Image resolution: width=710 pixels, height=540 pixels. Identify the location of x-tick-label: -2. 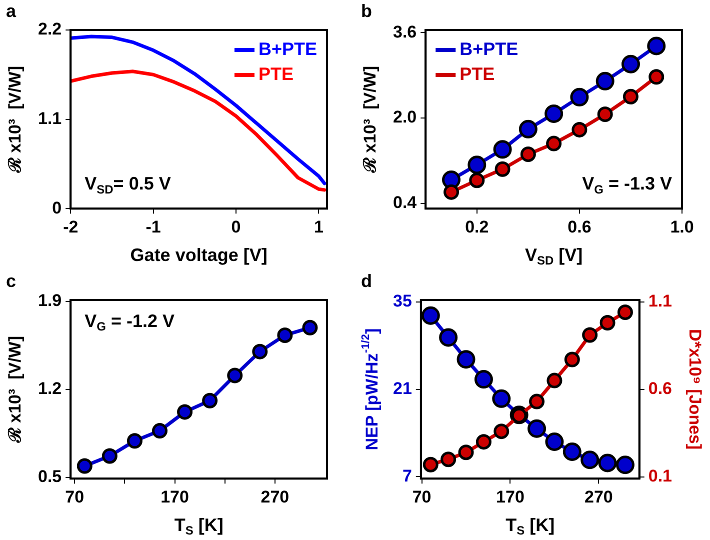
(70, 226).